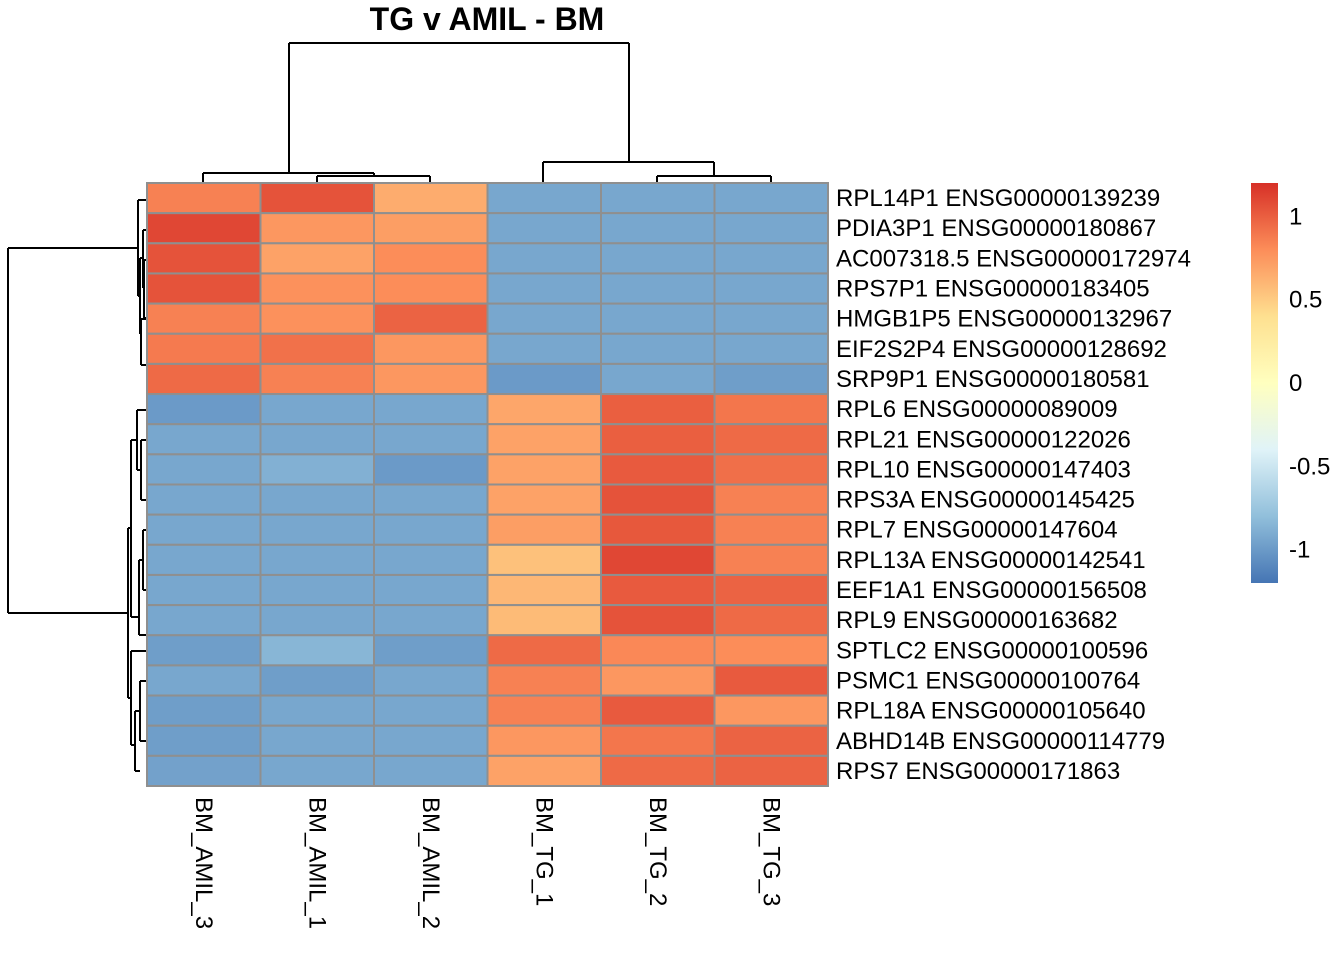 The height and width of the screenshot is (960, 1344). What do you see at coordinates (487, 19) in the screenshot?
I see `chart-title: TG v AMIL - BM` at bounding box center [487, 19].